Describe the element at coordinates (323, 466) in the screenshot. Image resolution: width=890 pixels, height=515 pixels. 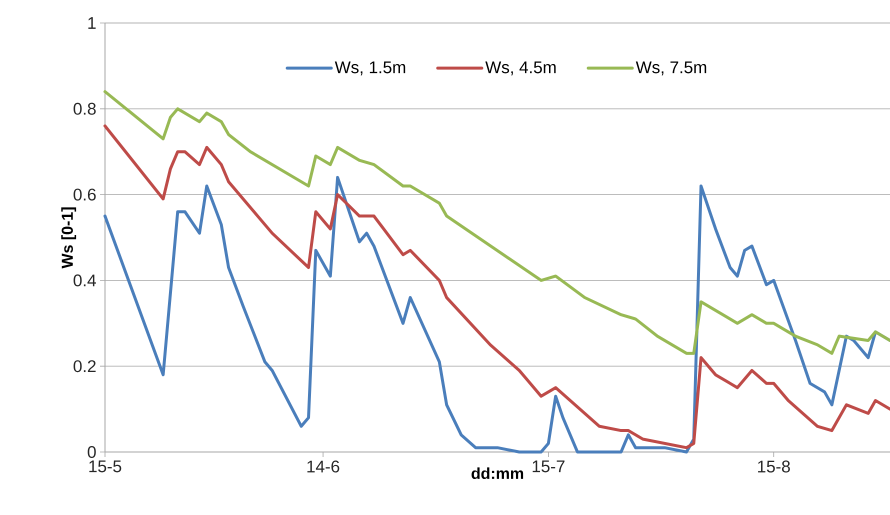
I see `x-tick-label: 14-6` at that location.